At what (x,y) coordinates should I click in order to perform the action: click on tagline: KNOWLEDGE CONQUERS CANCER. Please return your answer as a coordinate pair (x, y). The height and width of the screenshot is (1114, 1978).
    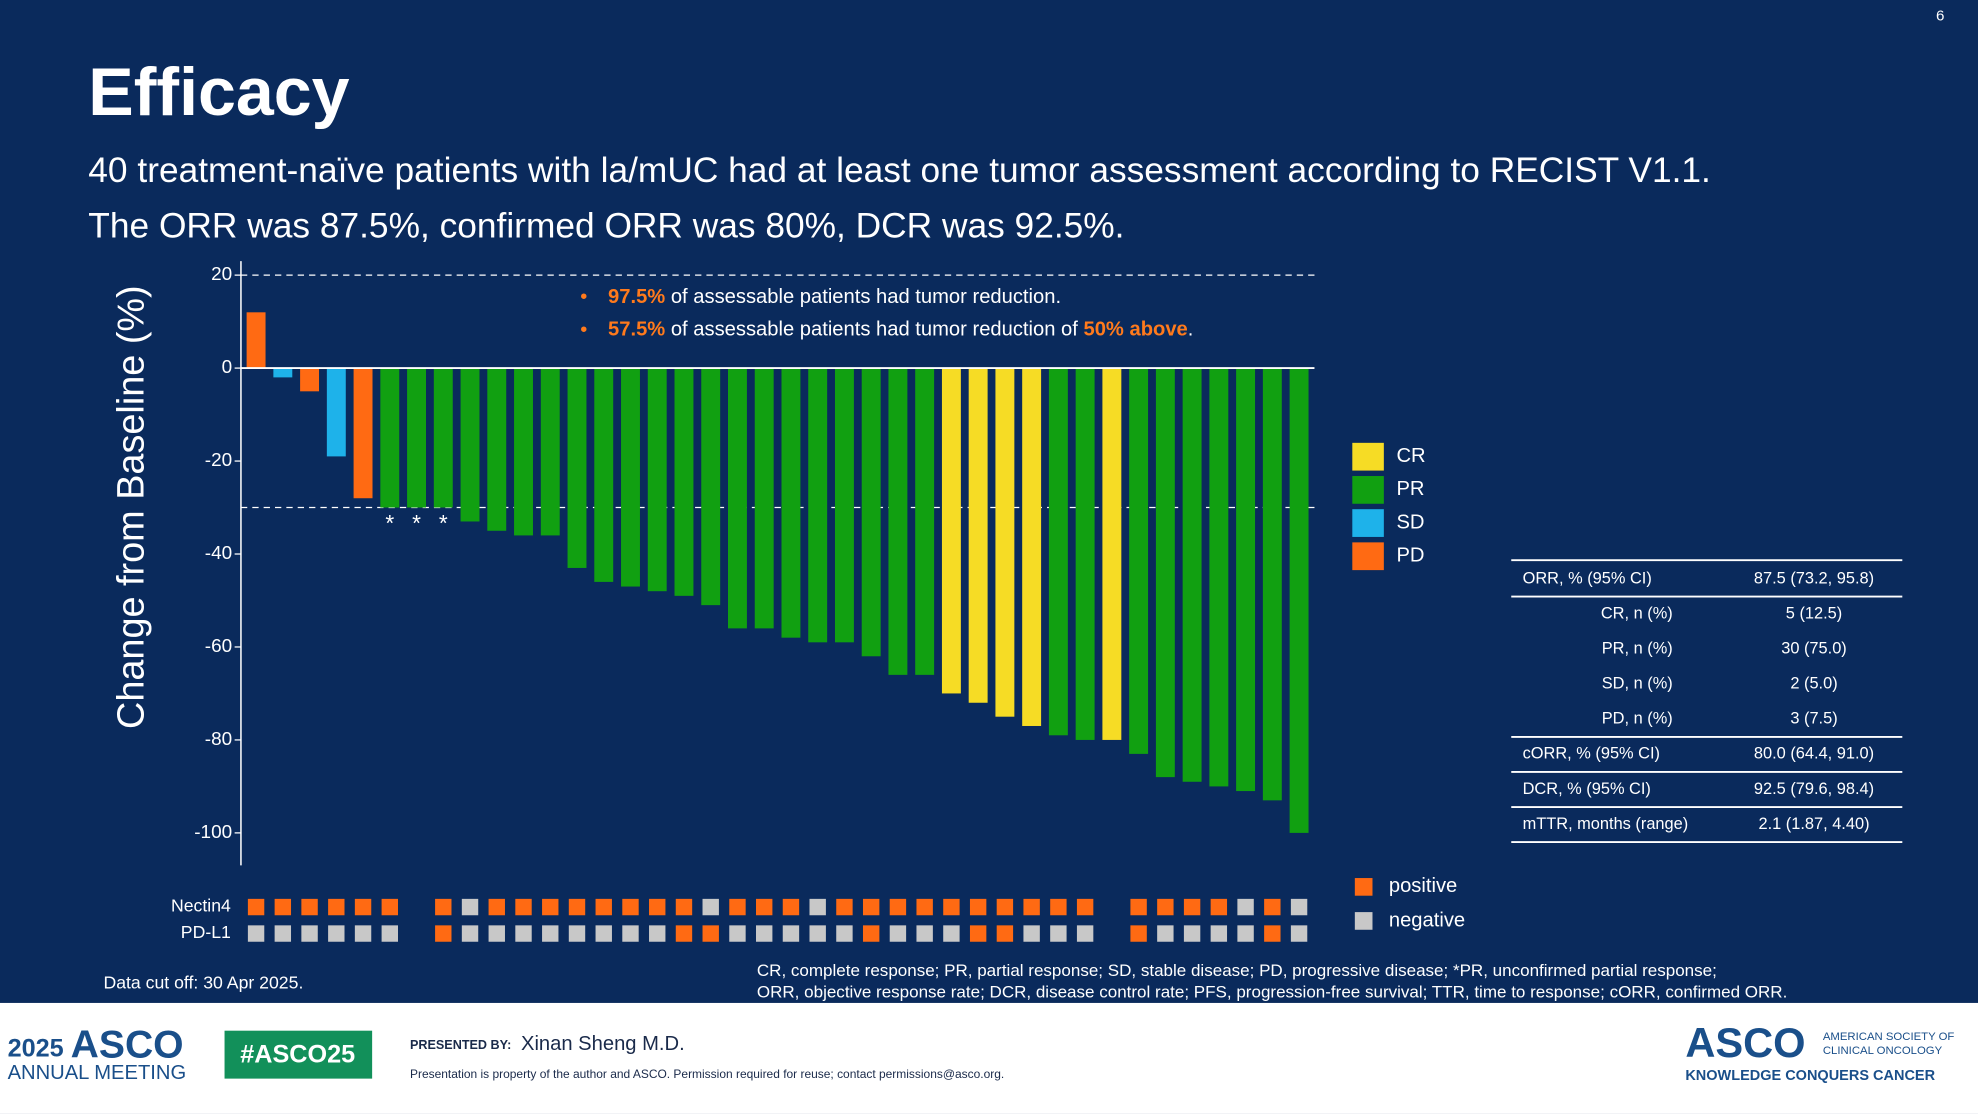
    Looking at the image, I should click on (1810, 1076).